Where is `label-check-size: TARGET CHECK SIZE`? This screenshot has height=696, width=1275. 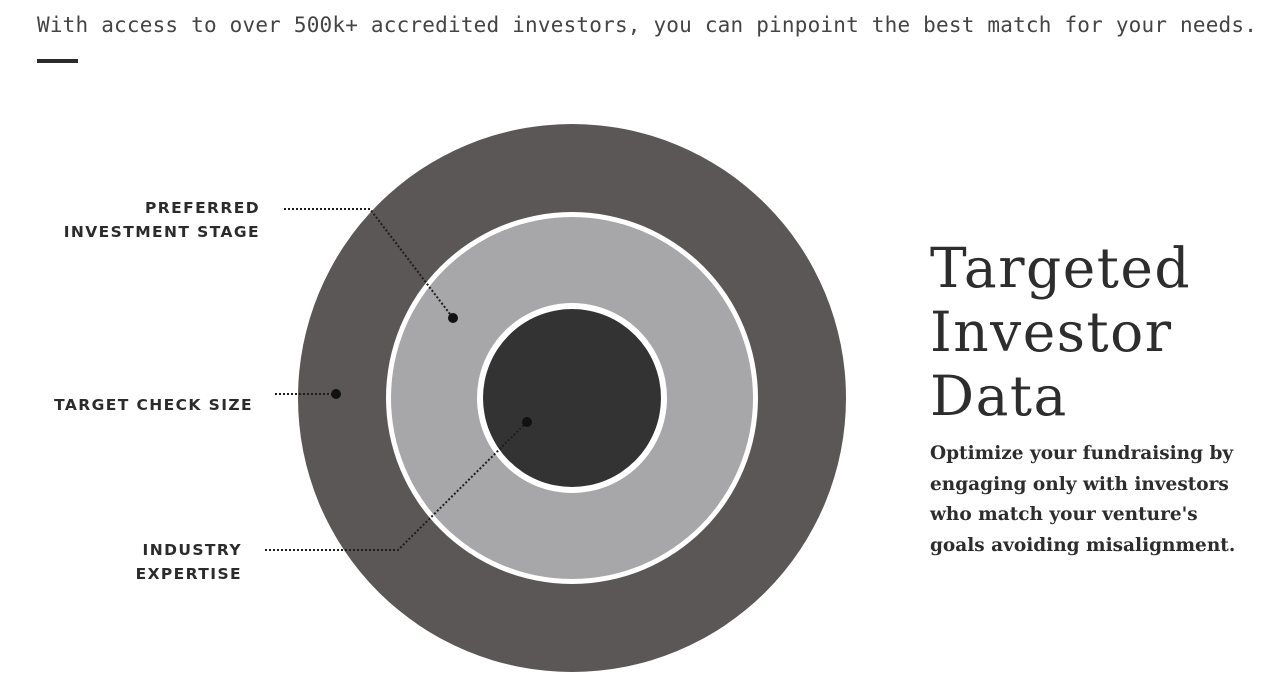 label-check-size: TARGET CHECK SIZE is located at coordinates (153, 405).